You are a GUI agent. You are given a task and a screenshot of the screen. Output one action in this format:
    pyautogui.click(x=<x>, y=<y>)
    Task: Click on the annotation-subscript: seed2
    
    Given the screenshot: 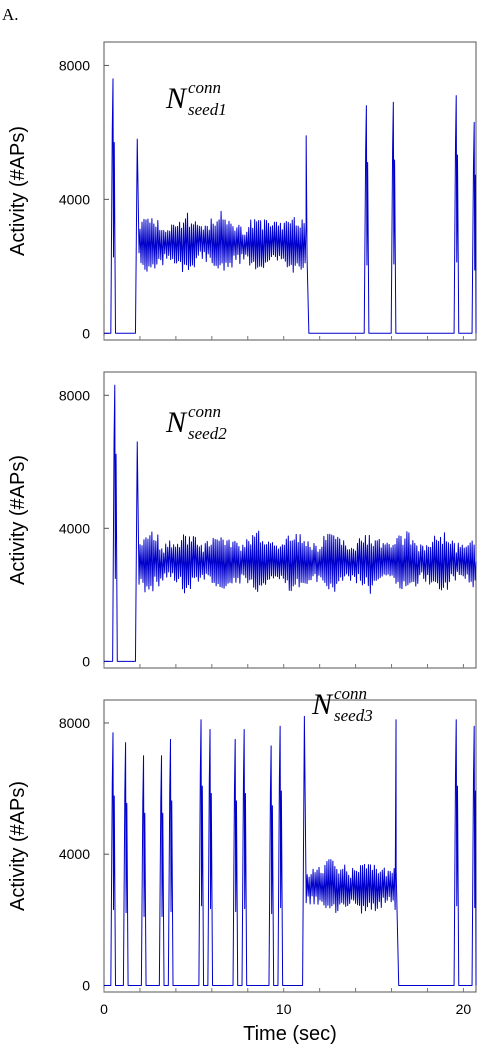 What is the action you would take?
    pyautogui.click(x=207, y=433)
    